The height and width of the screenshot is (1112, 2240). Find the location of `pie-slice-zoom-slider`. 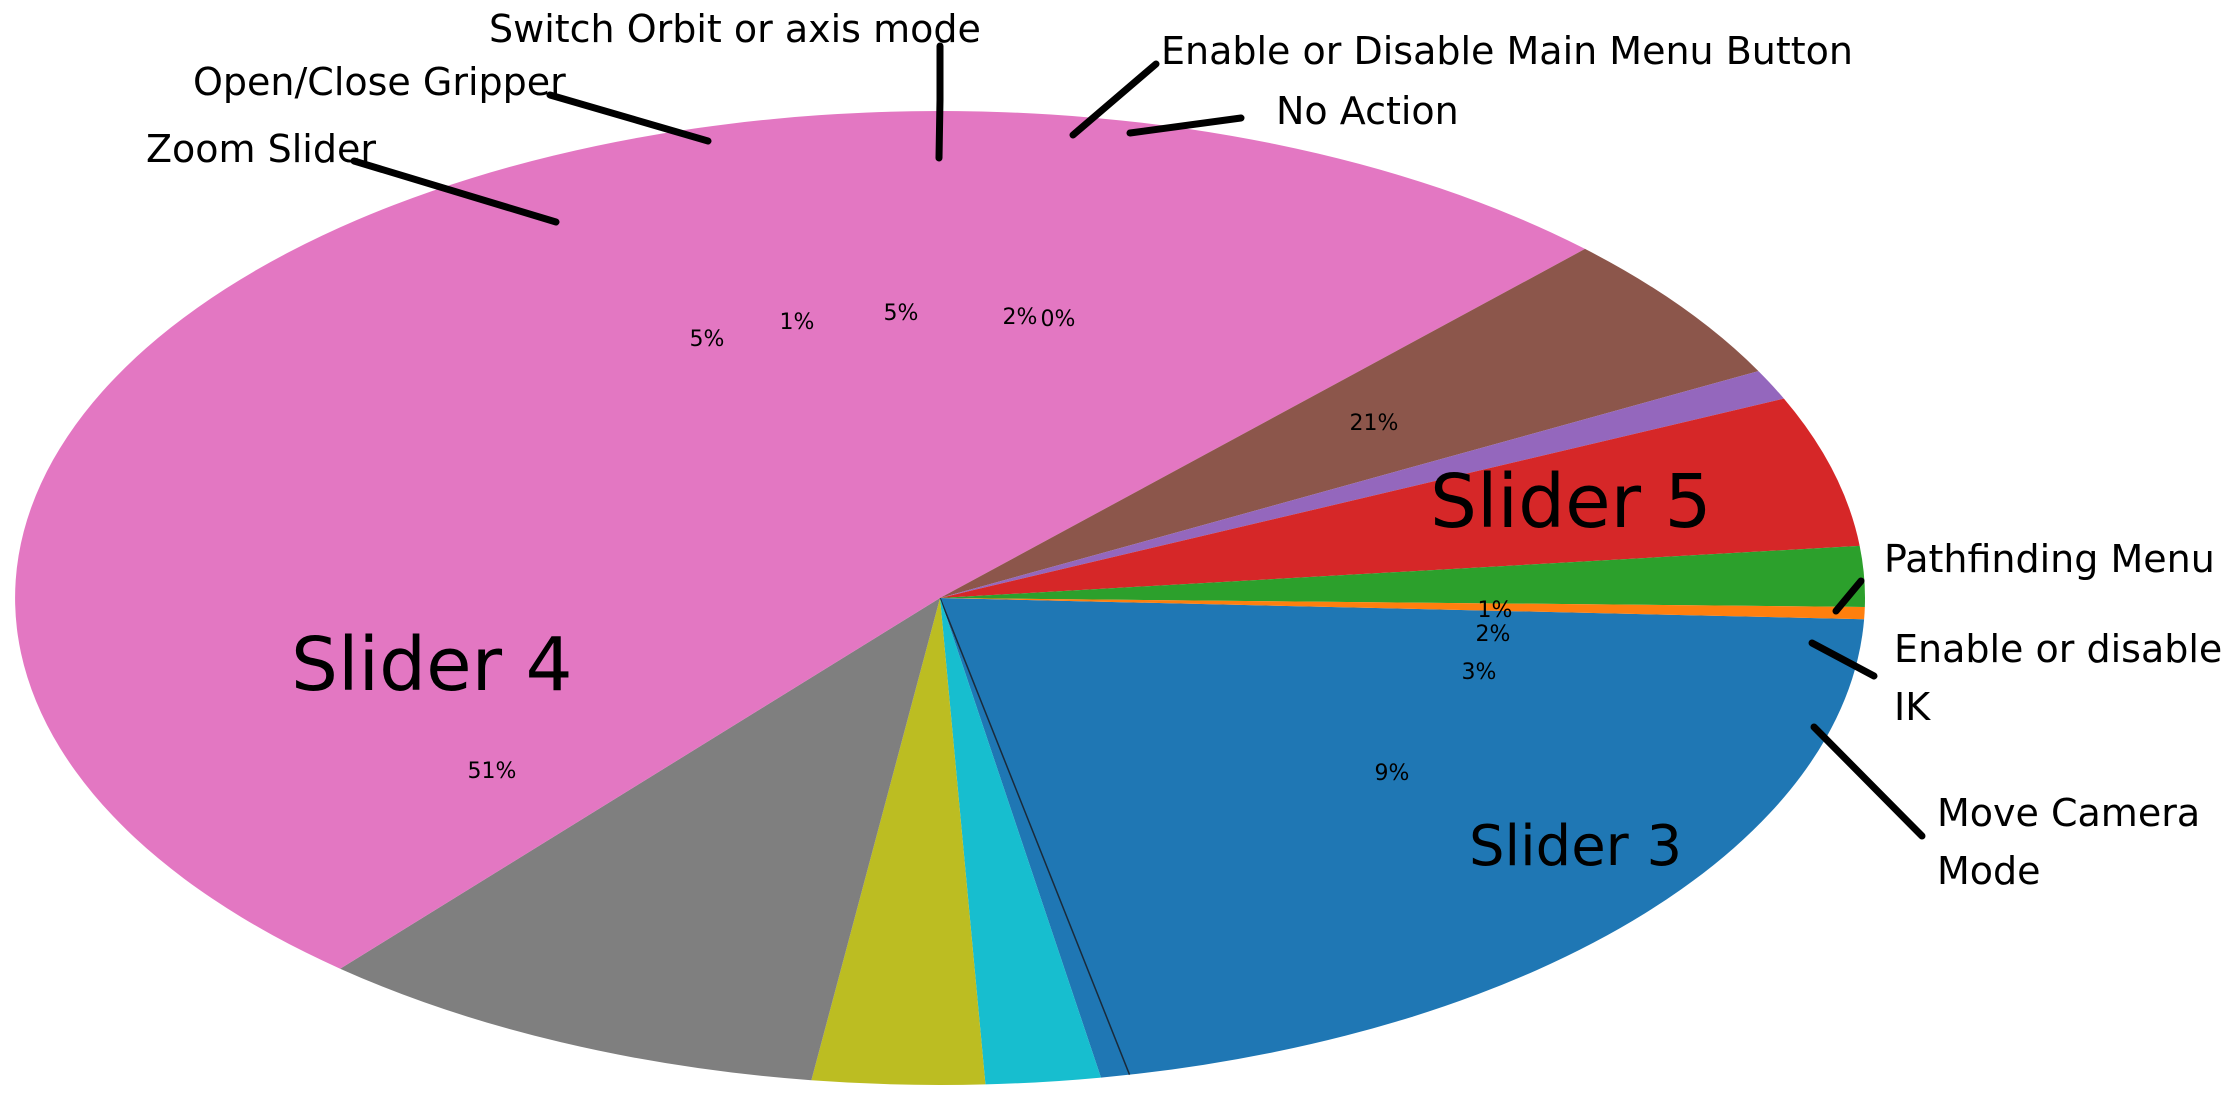

pie-slice-zoom-slider is located at coordinates (1349, 423).